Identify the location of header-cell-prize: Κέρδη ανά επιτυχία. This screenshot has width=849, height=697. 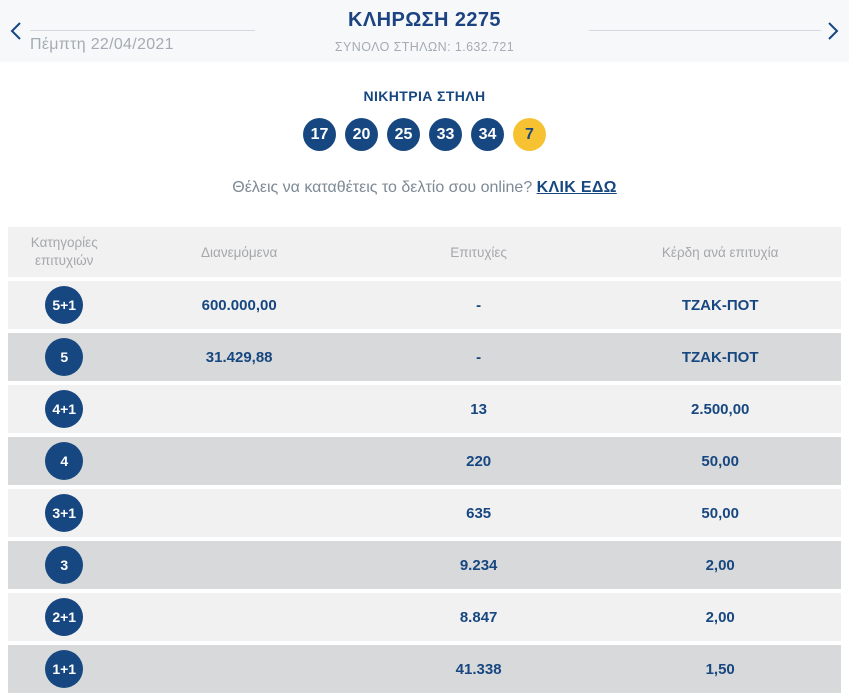
(720, 252).